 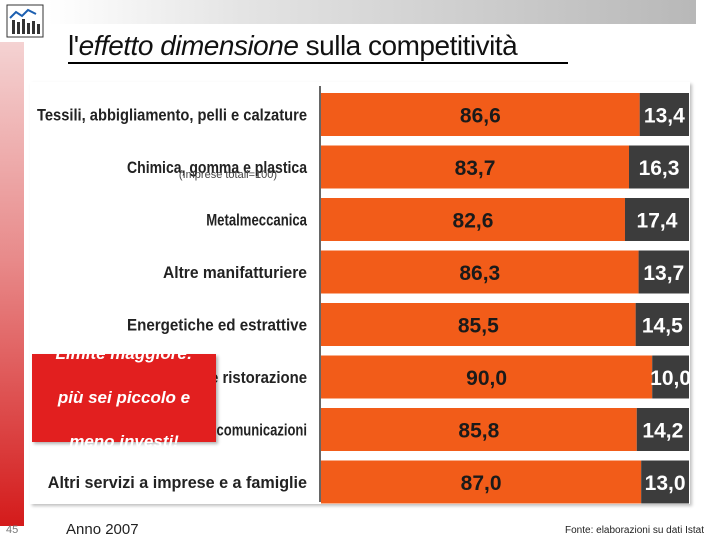 I want to click on data-label: 16,3, so click(x=659, y=168).